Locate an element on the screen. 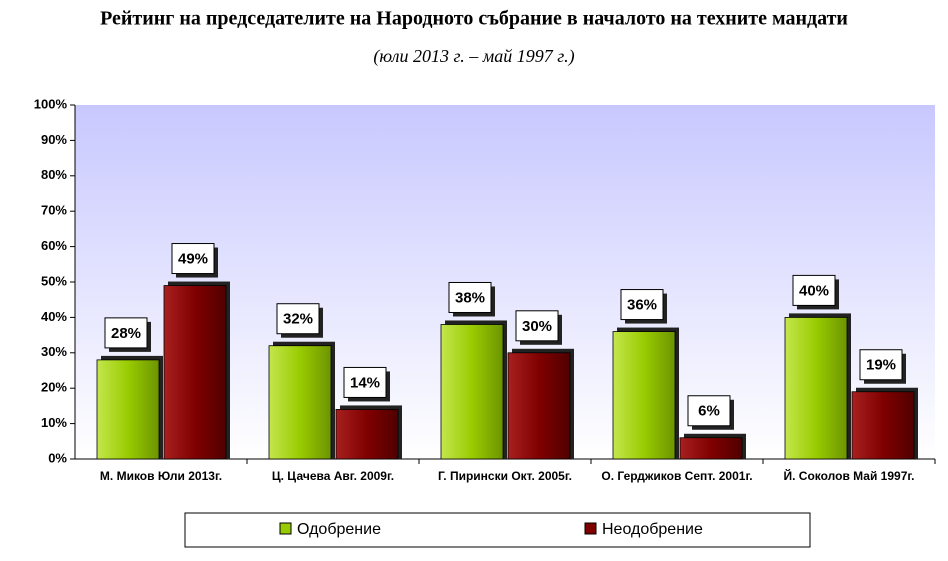 This screenshot has width=948, height=561. legend-label: Неодобрение is located at coordinates (652, 529).